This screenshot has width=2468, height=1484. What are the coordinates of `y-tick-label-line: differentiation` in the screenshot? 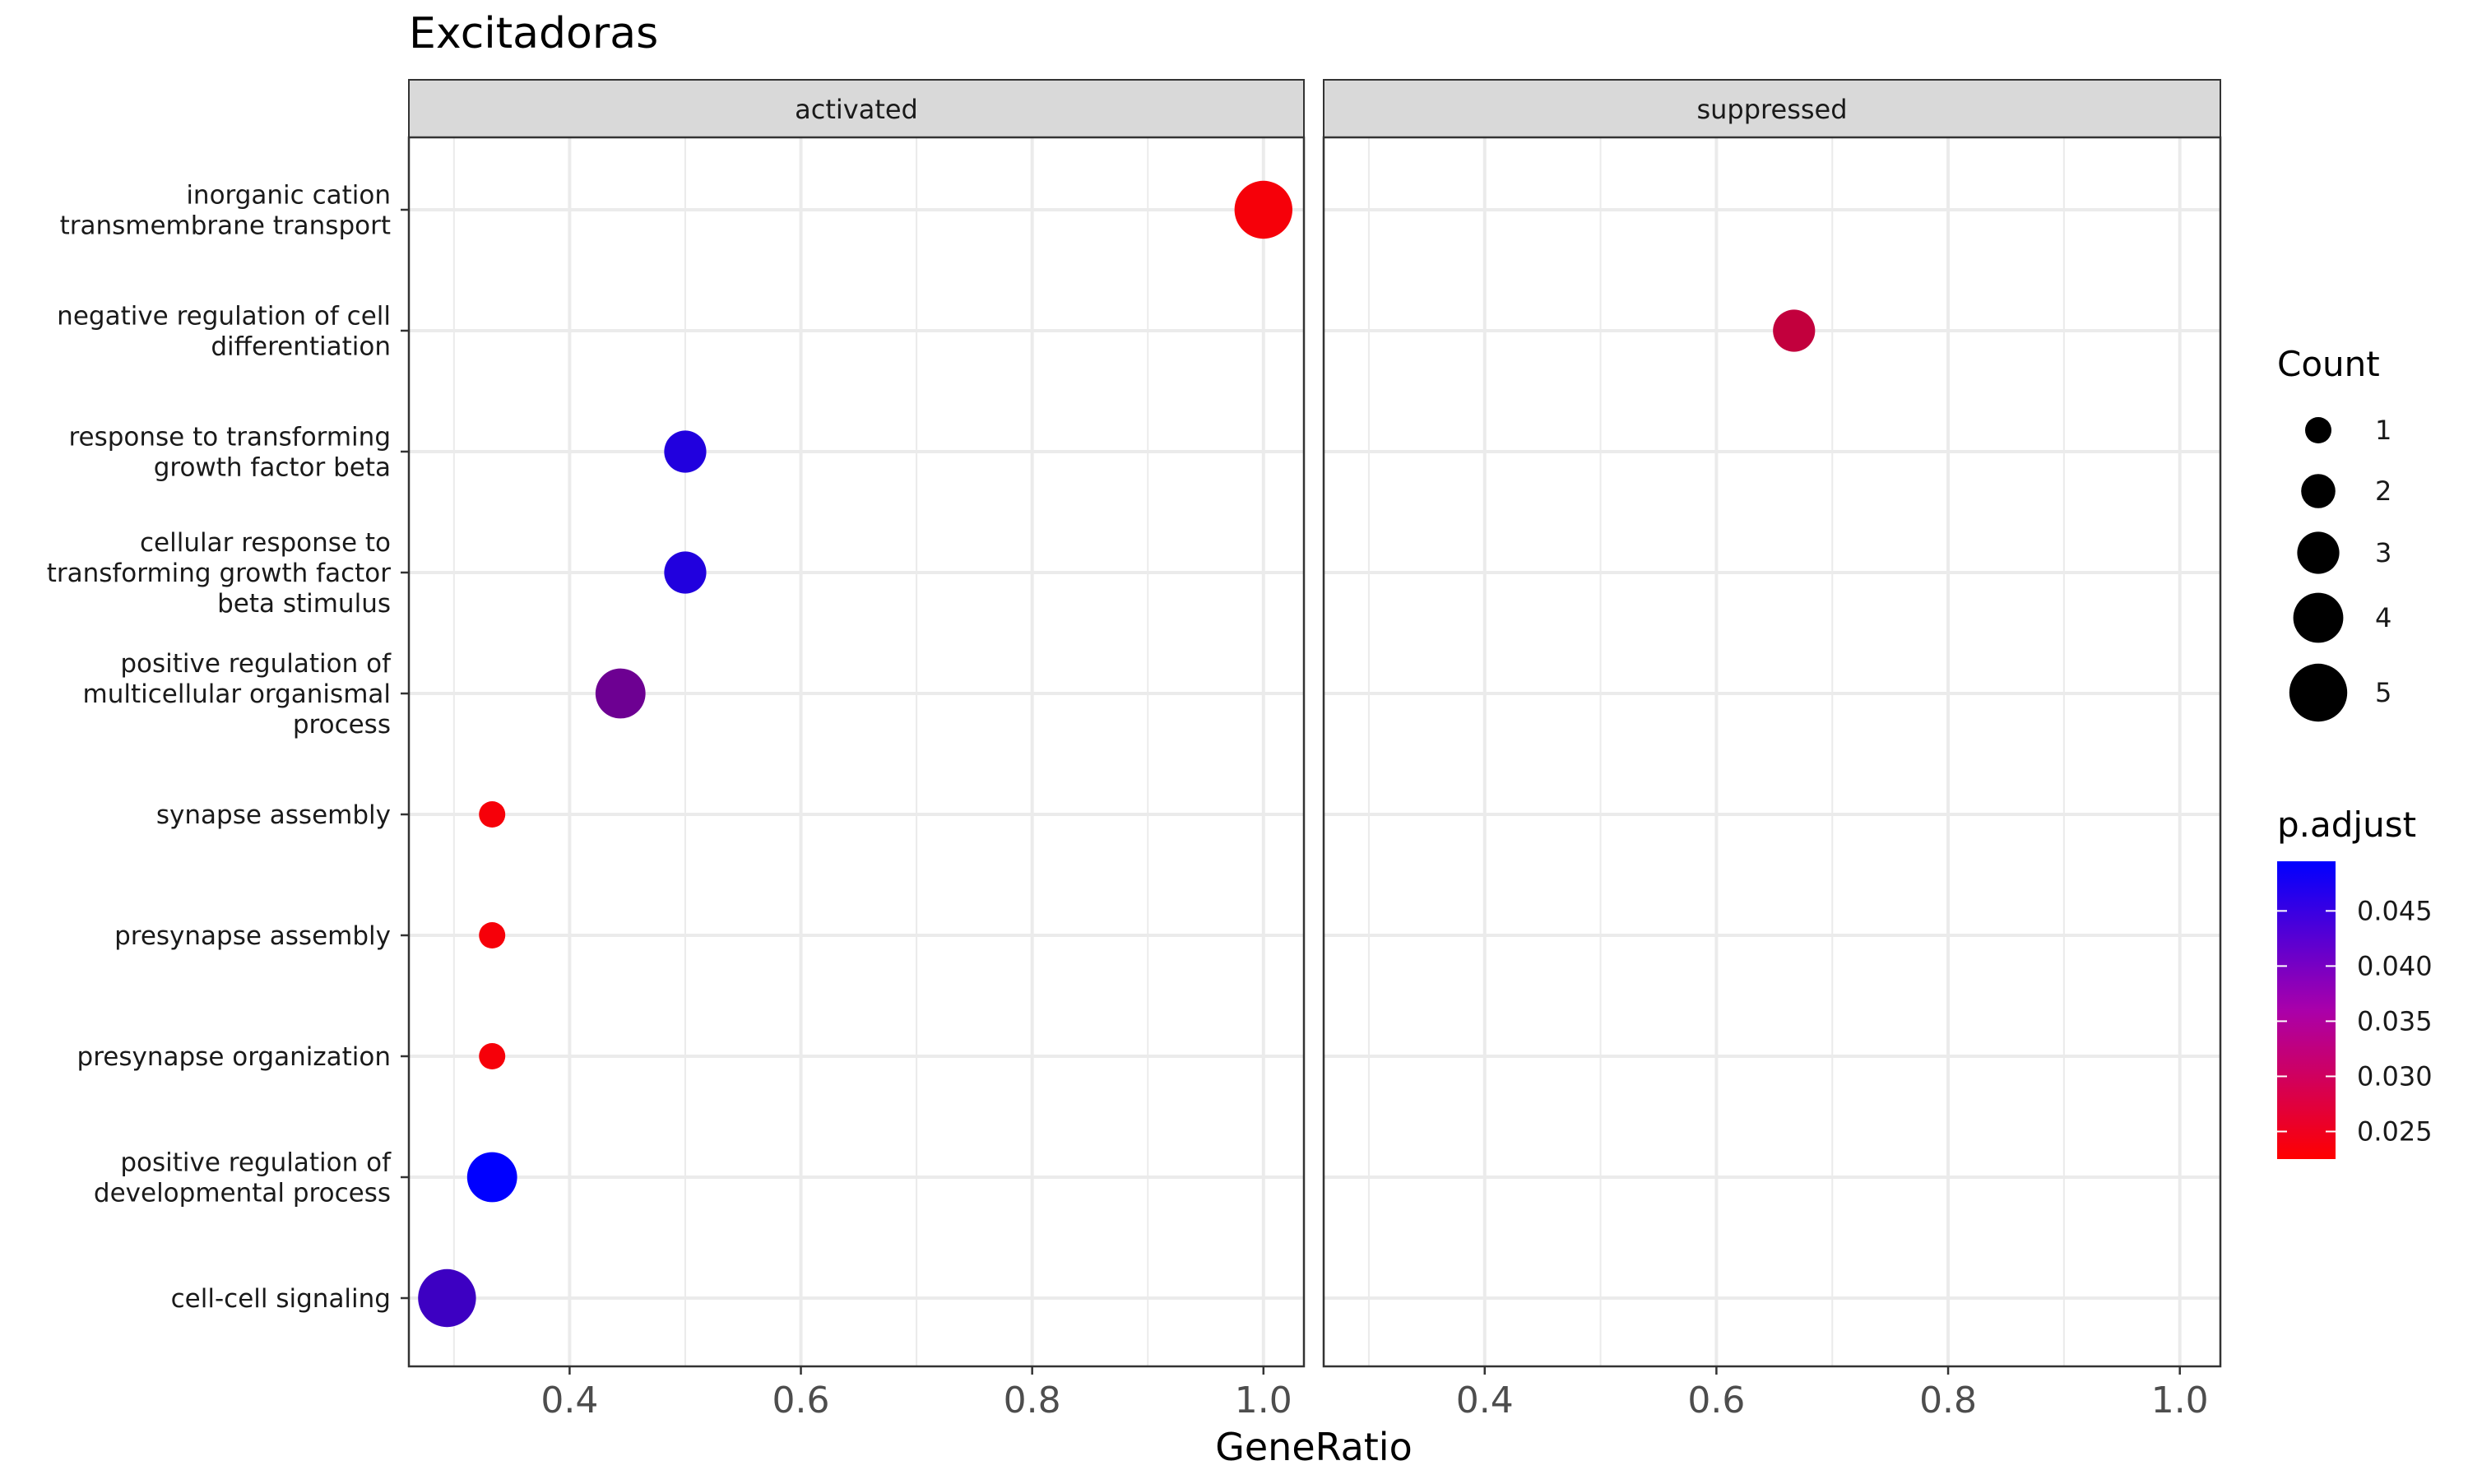 It's located at (301, 347).